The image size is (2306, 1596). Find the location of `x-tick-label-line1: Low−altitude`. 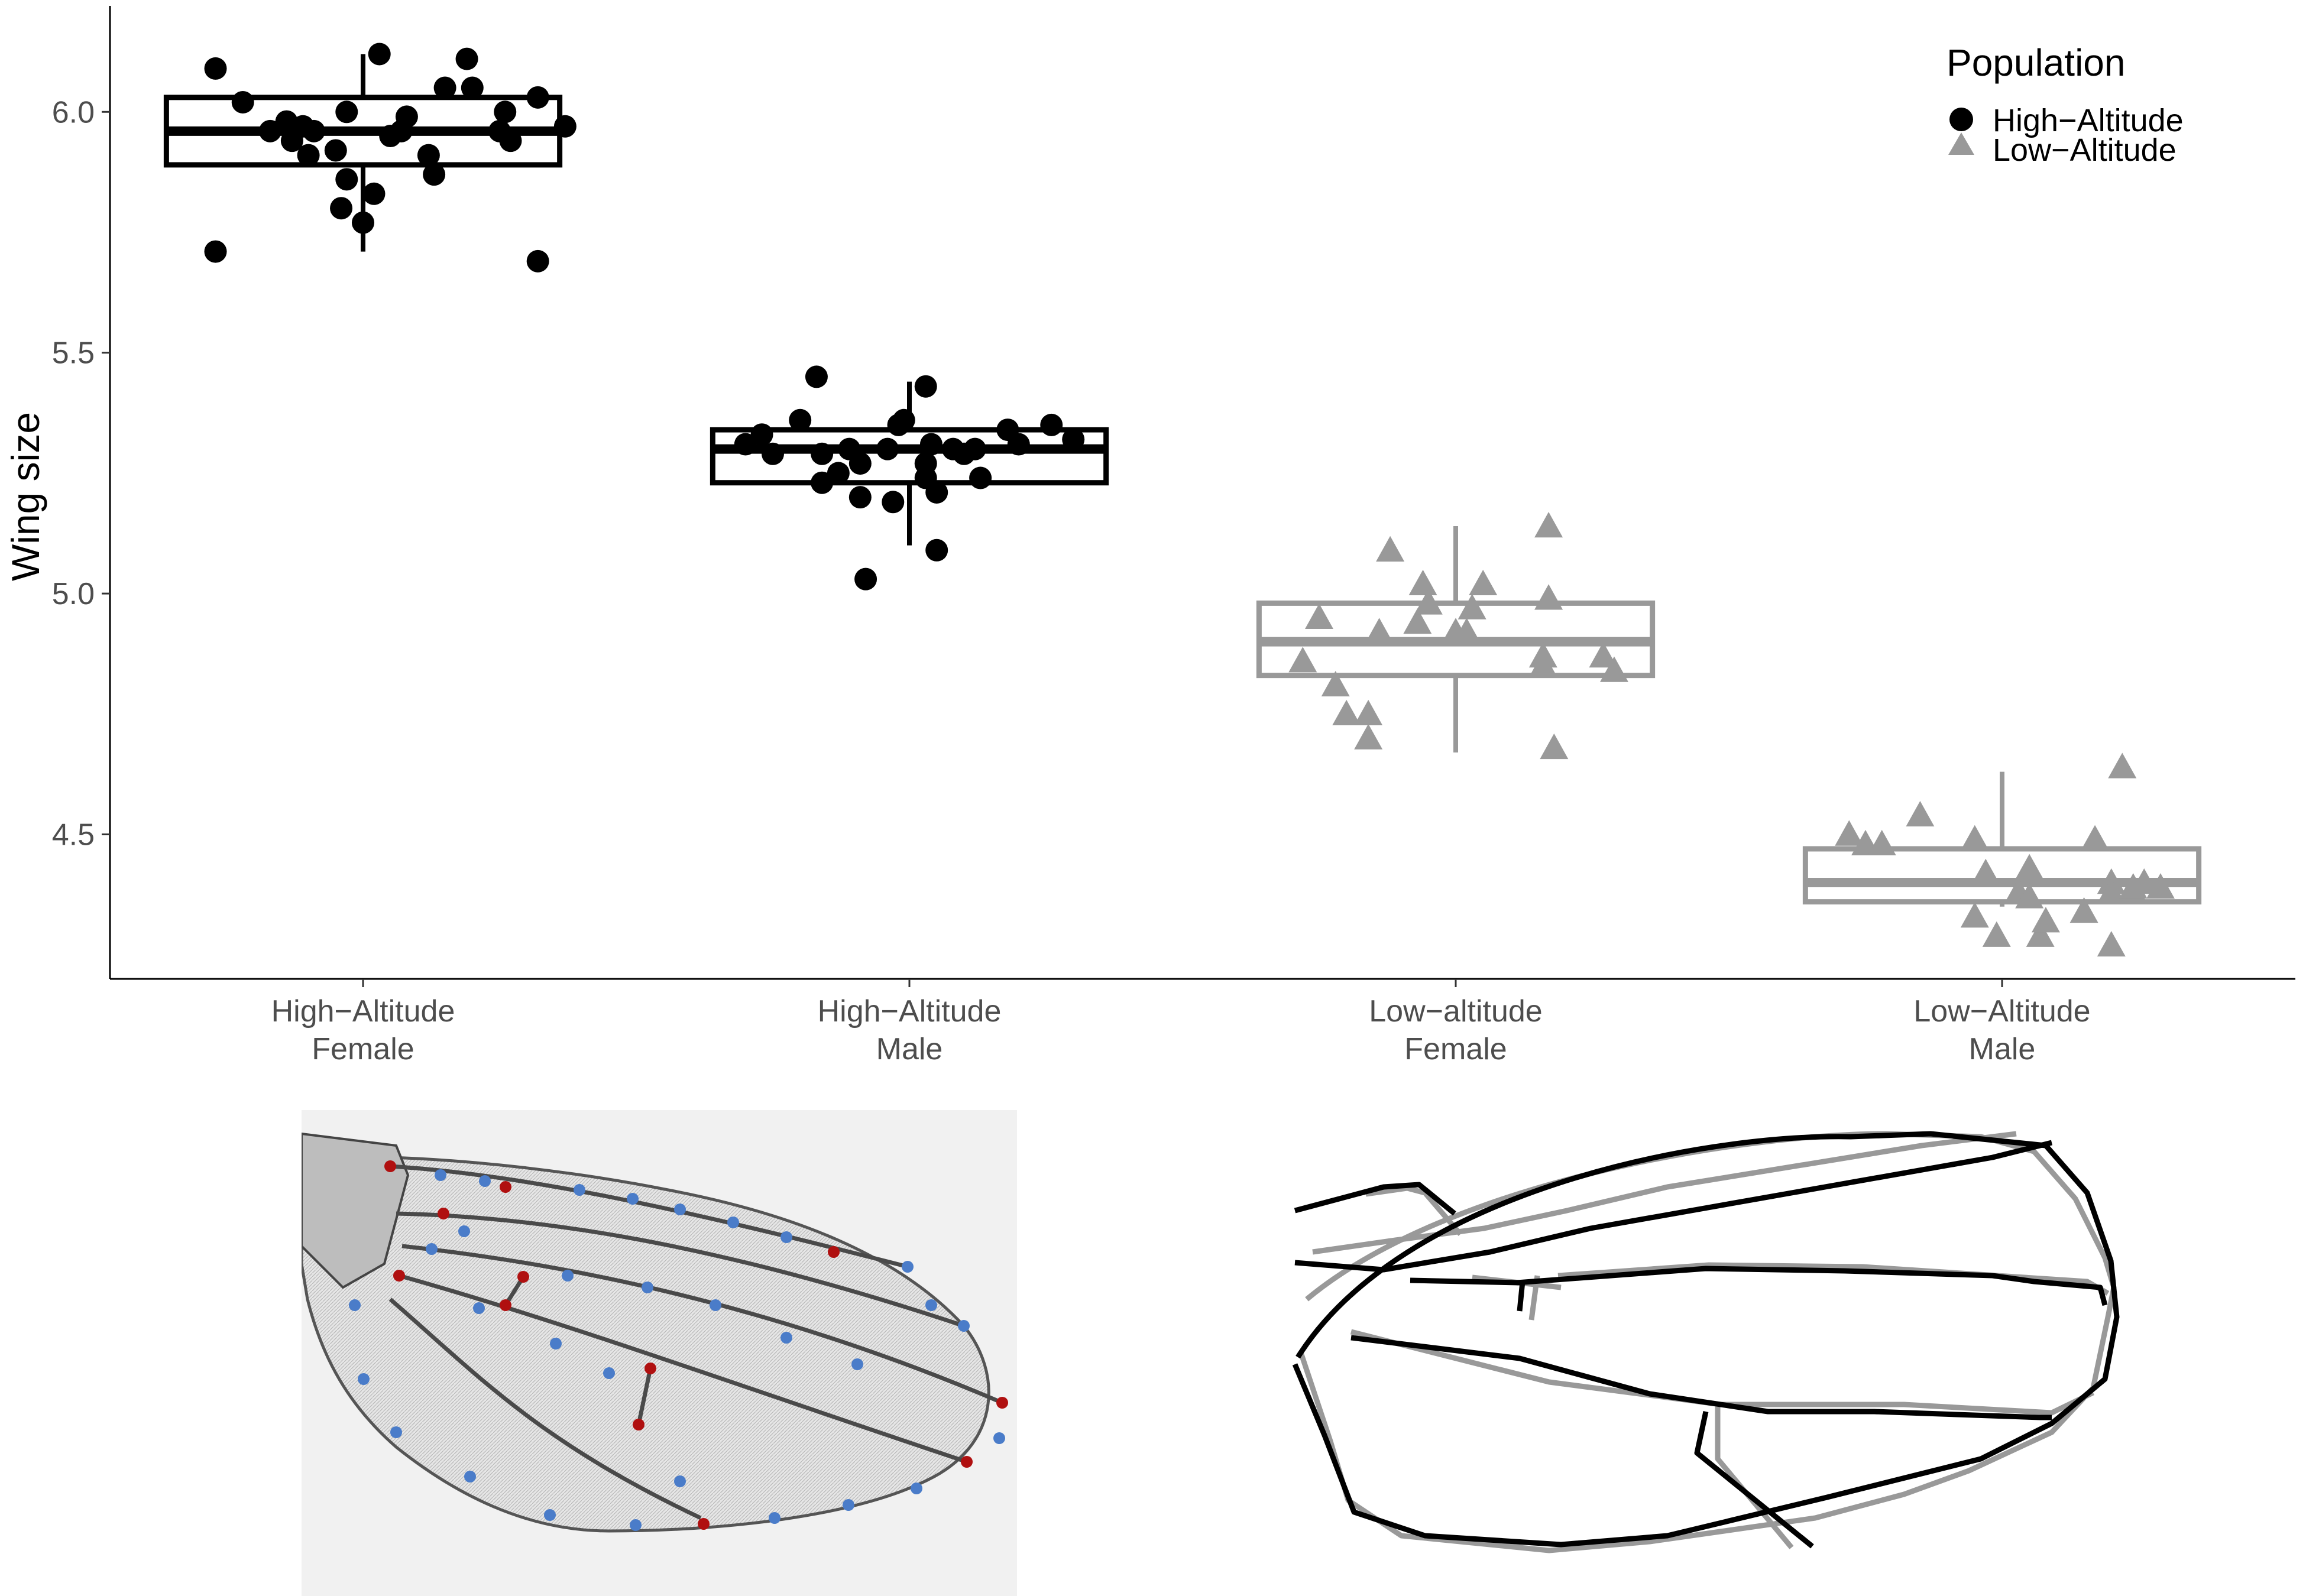

x-tick-label-line1: Low−altitude is located at coordinates (1455, 1012).